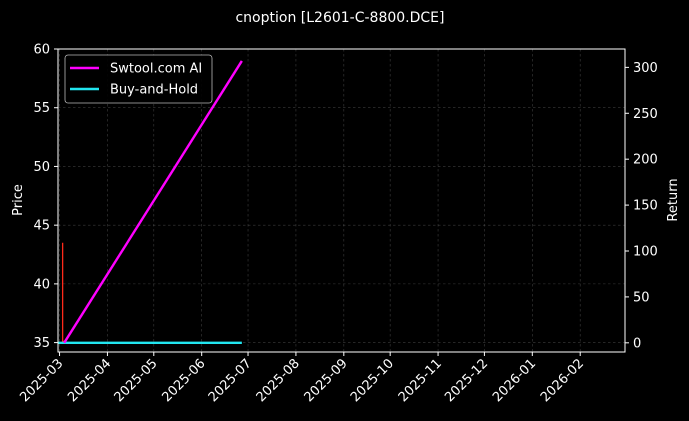 This screenshot has height=421, width=689. What do you see at coordinates (41, 284) in the screenshot?
I see `y-tick-label: 40` at bounding box center [41, 284].